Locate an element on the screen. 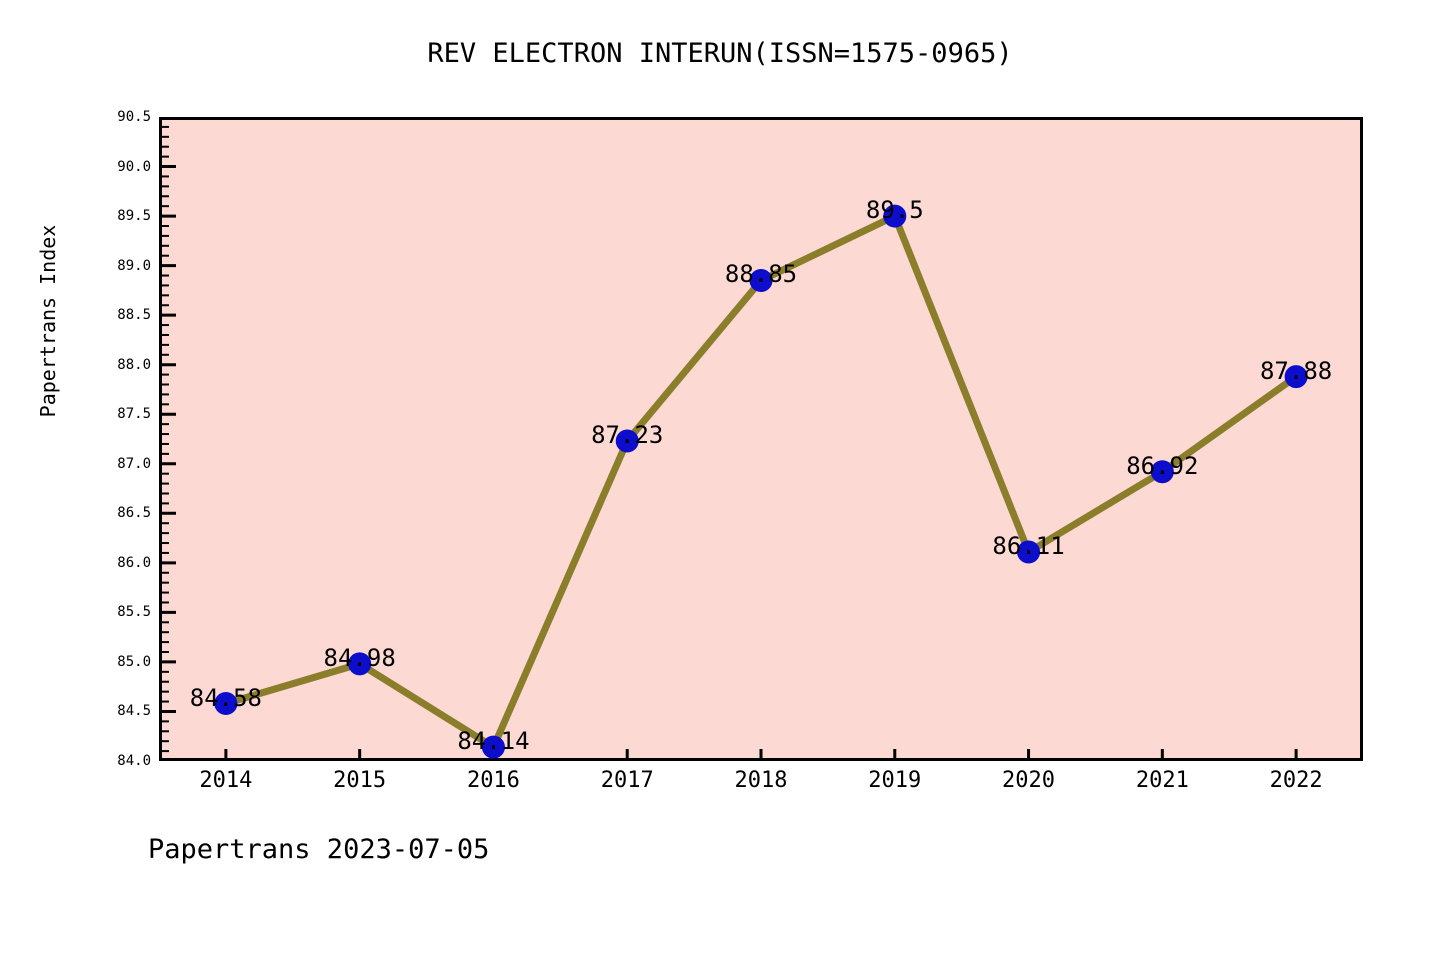 The image size is (1440, 960). y-axis-tick-label: 90.0 is located at coordinates (134, 166).